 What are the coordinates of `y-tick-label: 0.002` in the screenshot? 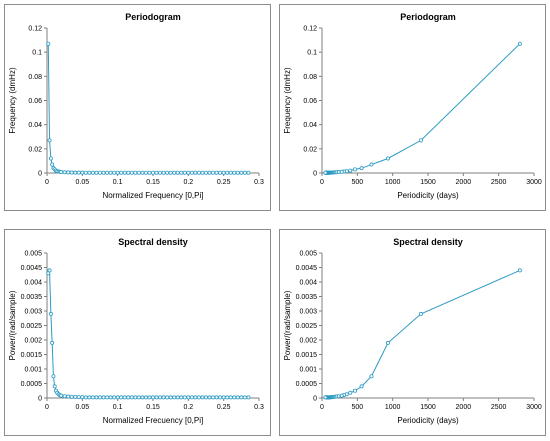 It's located at (33, 341).